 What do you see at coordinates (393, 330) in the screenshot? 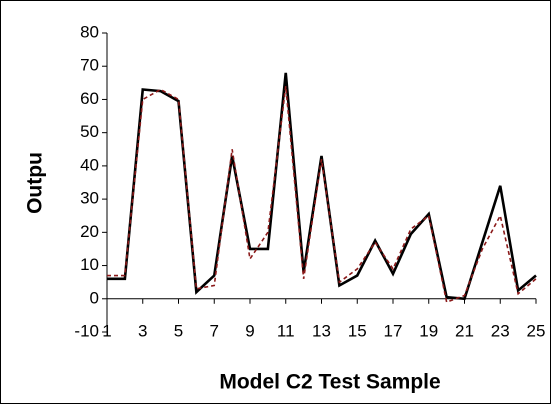
I see `x-tick-label: 17` at bounding box center [393, 330].